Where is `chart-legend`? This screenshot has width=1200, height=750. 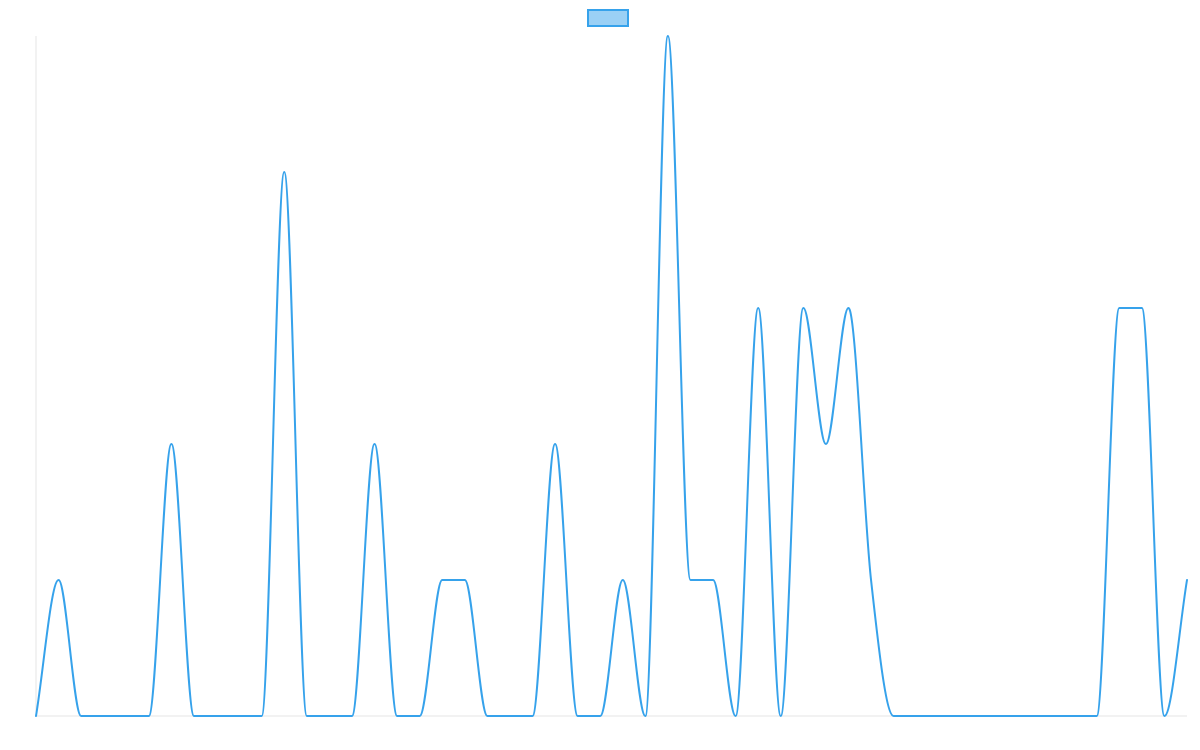 chart-legend is located at coordinates (608, 18).